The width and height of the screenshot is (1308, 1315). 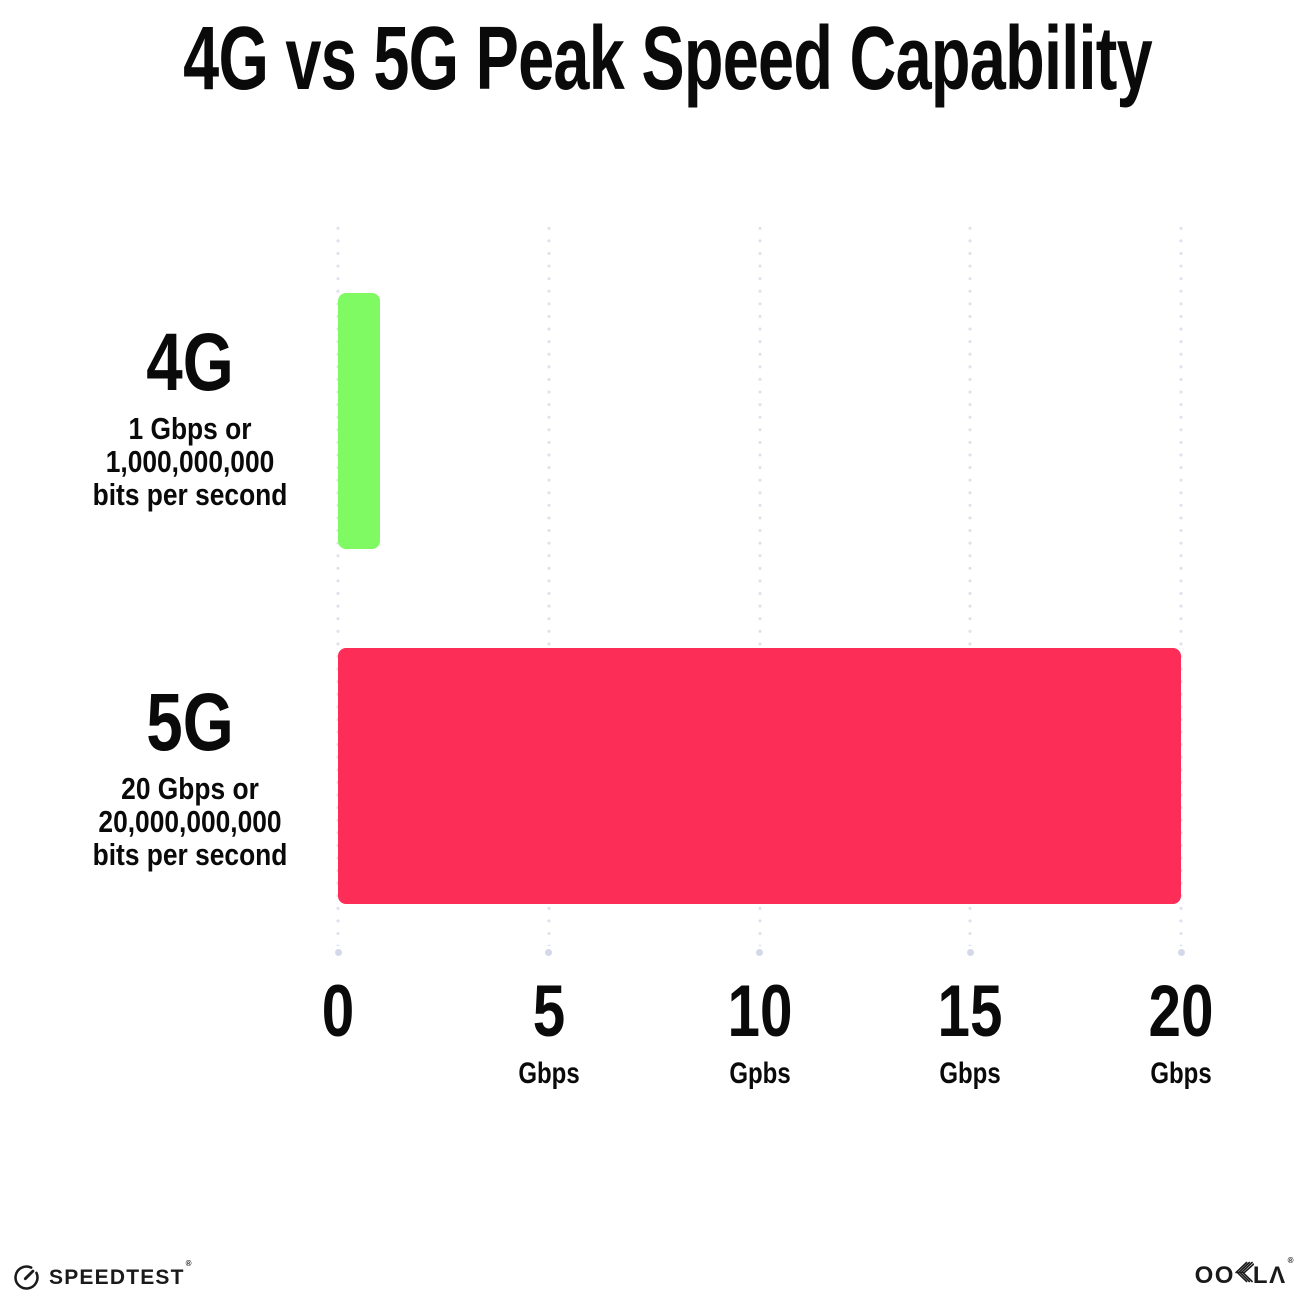 I want to click on row-label-4g-detail-line2: 1,000,000,000, so click(x=190, y=461).